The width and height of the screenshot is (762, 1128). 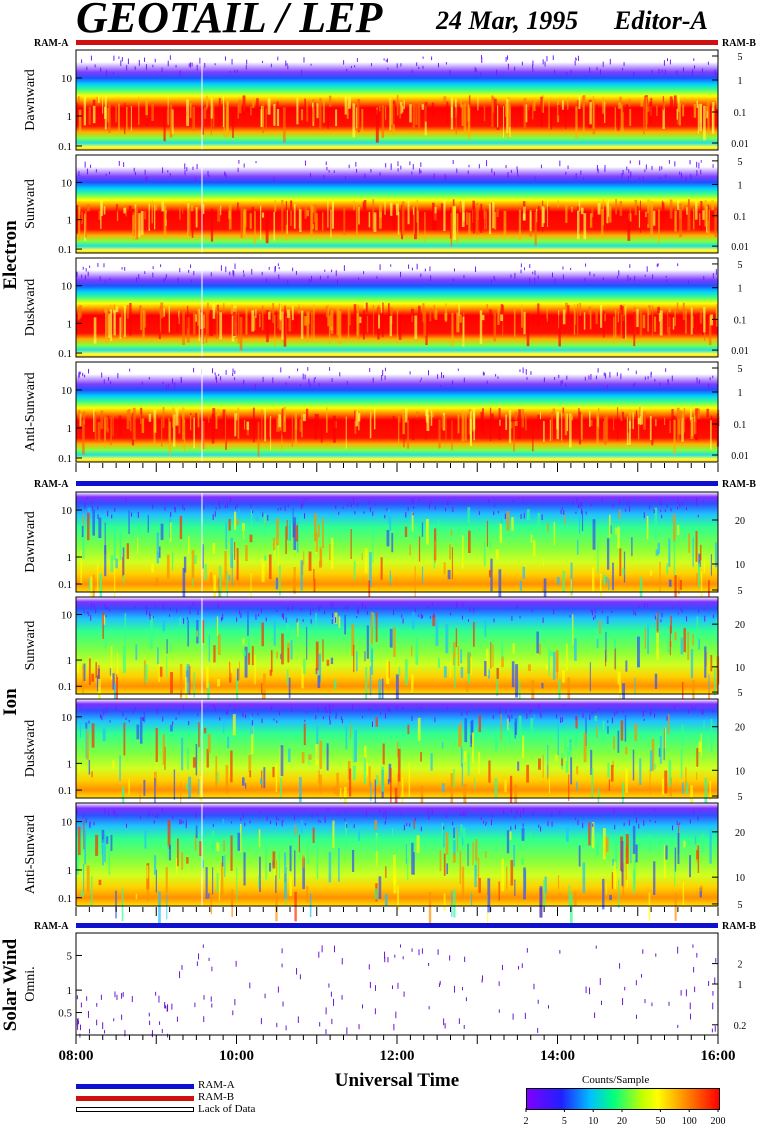 I want to click on x-tick-label: 12:00, so click(x=397, y=1056).